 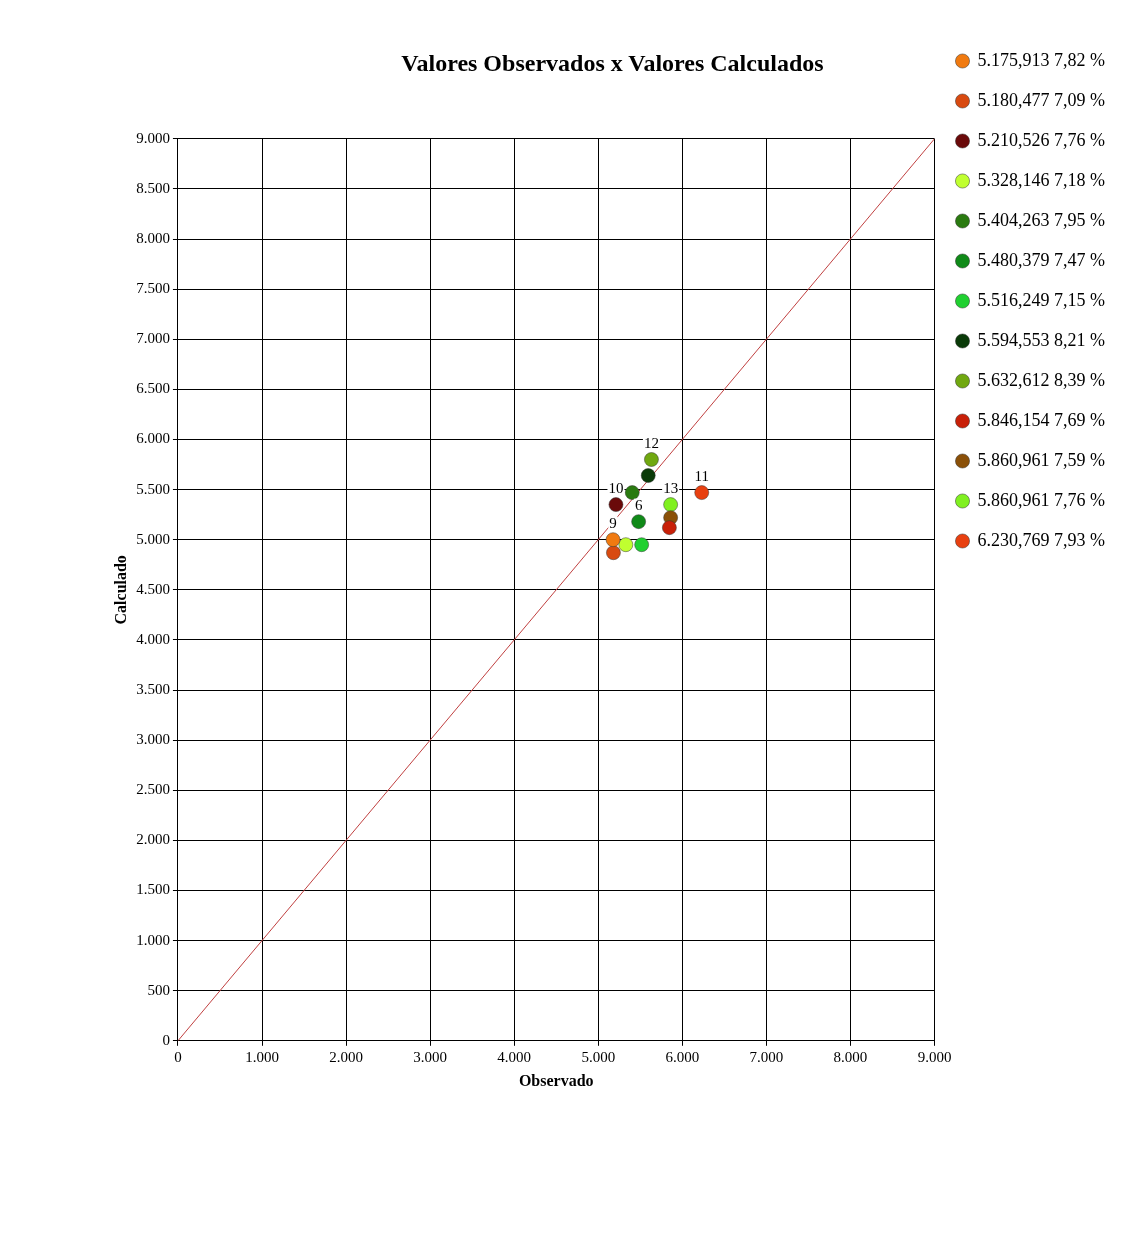 I want to click on y-tick-label: 8.500, so click(x=153, y=187).